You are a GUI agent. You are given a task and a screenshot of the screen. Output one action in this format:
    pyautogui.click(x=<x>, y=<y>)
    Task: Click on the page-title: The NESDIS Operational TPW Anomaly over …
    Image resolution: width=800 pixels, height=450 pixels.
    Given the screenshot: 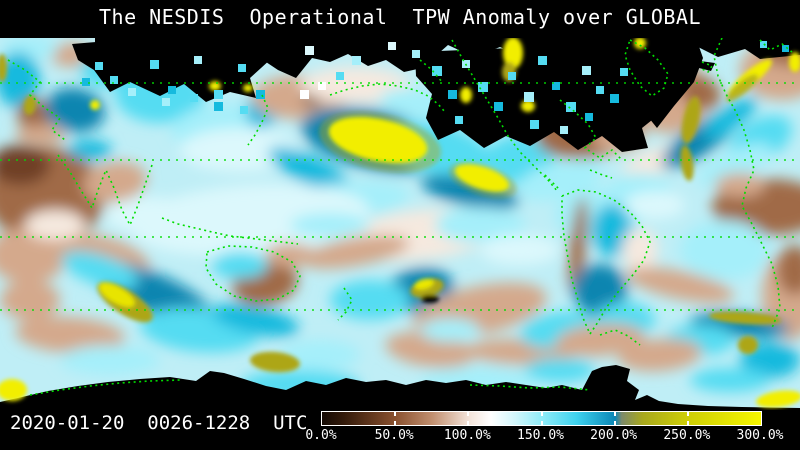 What is the action you would take?
    pyautogui.click(x=400, y=17)
    